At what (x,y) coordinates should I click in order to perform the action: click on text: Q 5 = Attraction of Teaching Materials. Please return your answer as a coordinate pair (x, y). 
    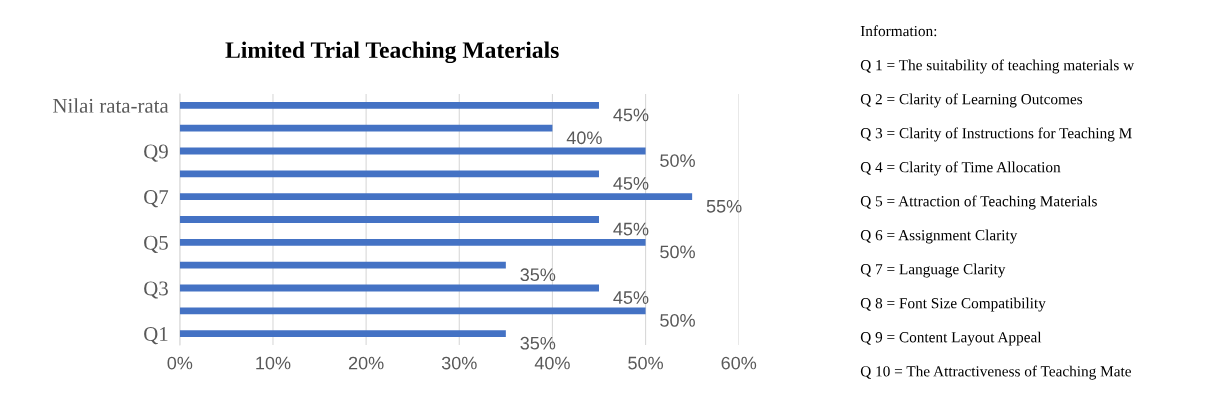
    Looking at the image, I should click on (978, 202).